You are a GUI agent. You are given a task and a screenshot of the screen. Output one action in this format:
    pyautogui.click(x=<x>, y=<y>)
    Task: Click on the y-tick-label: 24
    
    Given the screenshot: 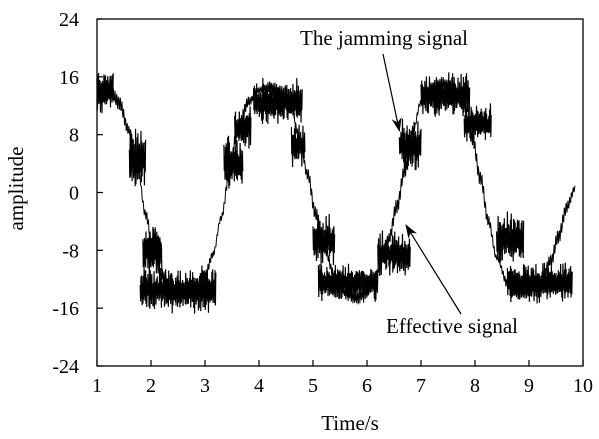 What is the action you would take?
    pyautogui.click(x=69, y=20)
    